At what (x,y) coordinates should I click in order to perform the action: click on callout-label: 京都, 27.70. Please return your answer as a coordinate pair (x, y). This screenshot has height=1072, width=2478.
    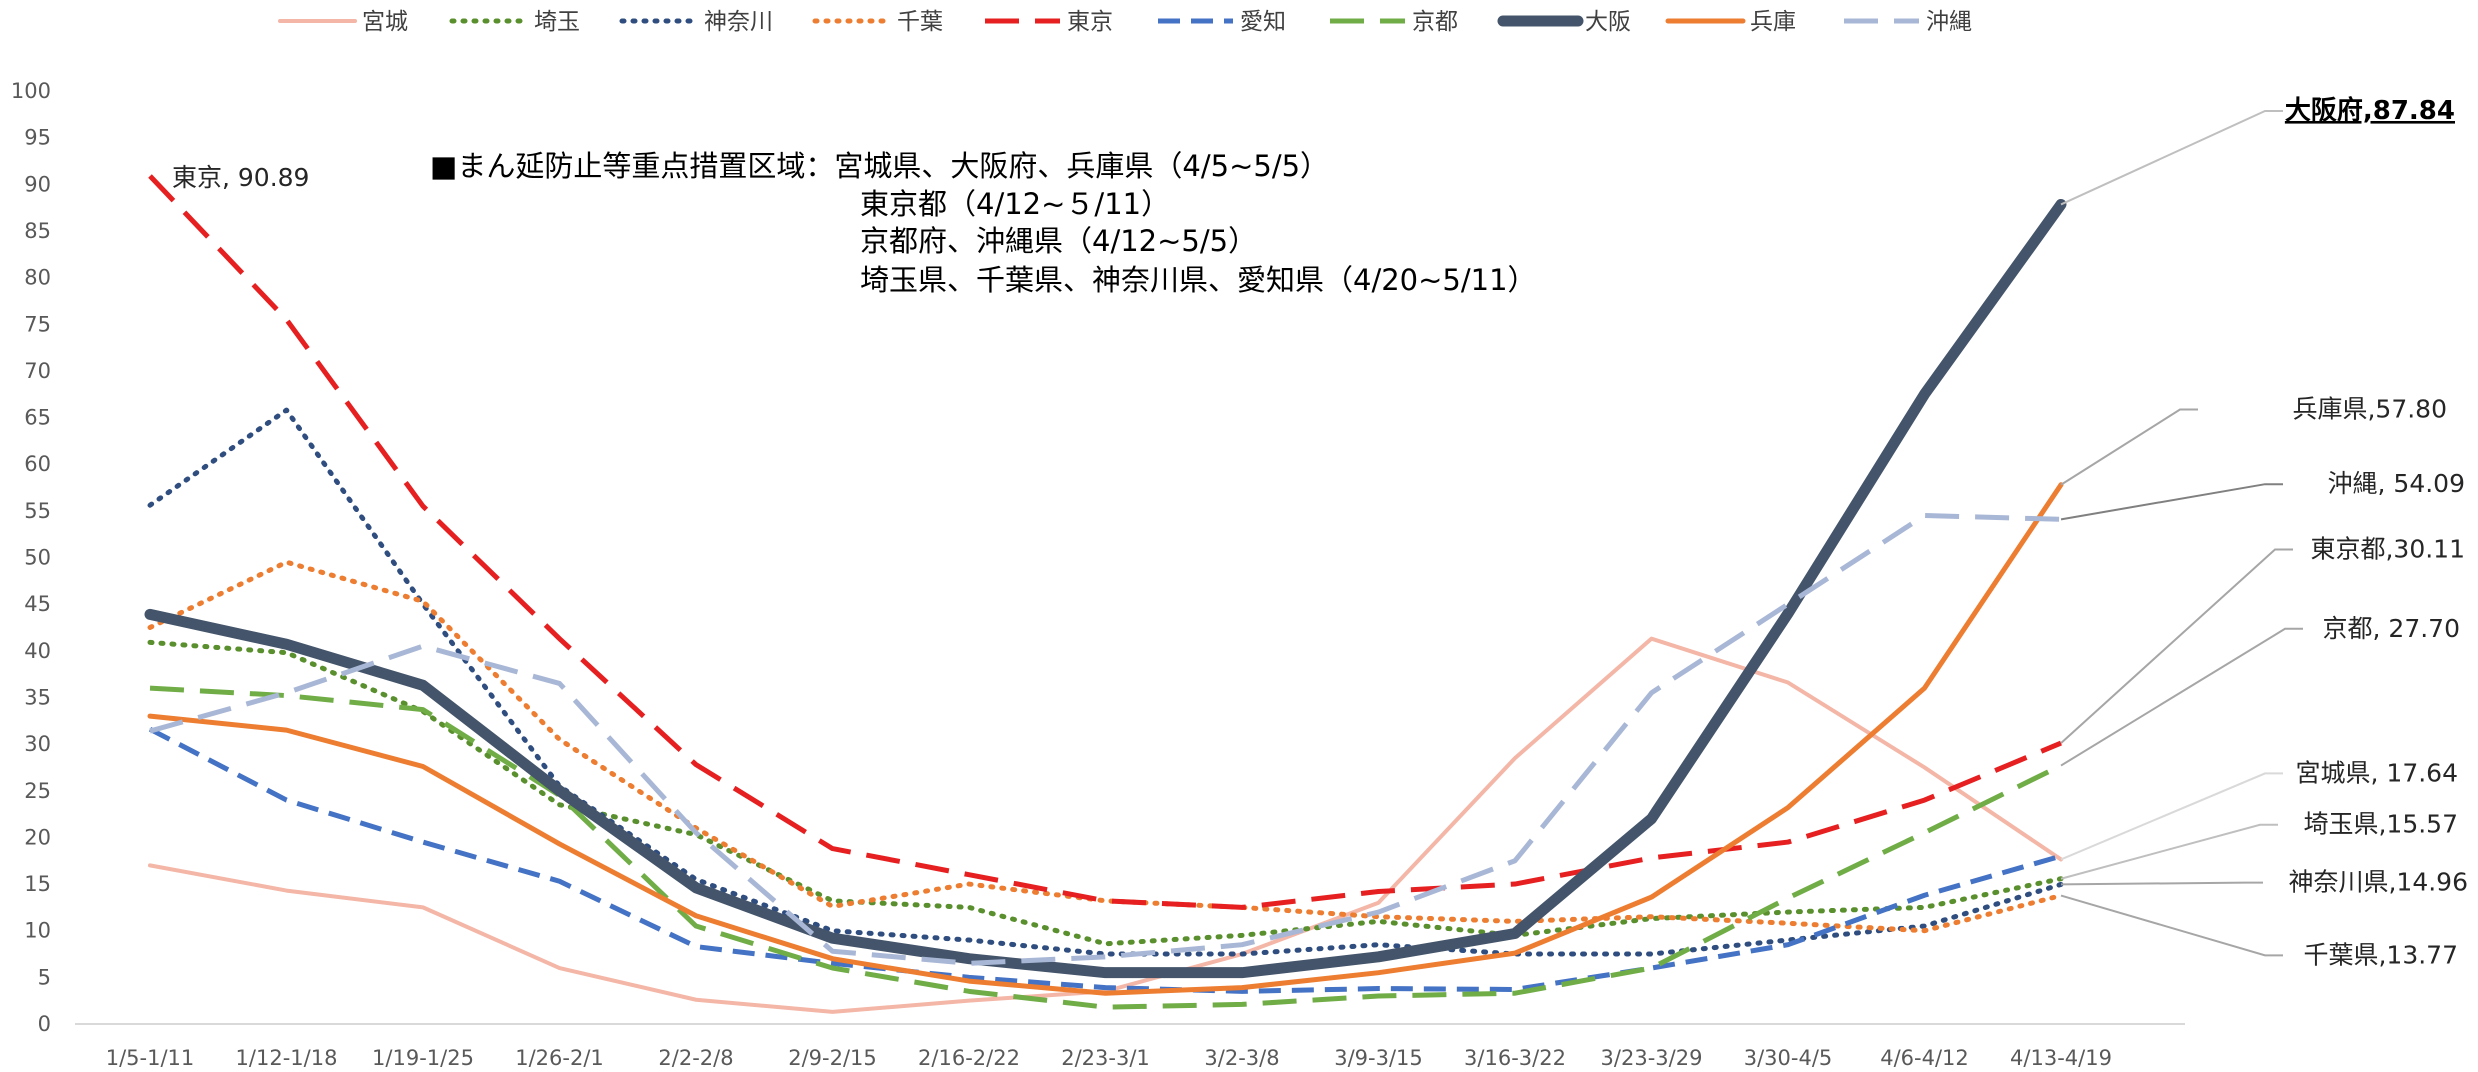
    Looking at the image, I should click on (2391, 628).